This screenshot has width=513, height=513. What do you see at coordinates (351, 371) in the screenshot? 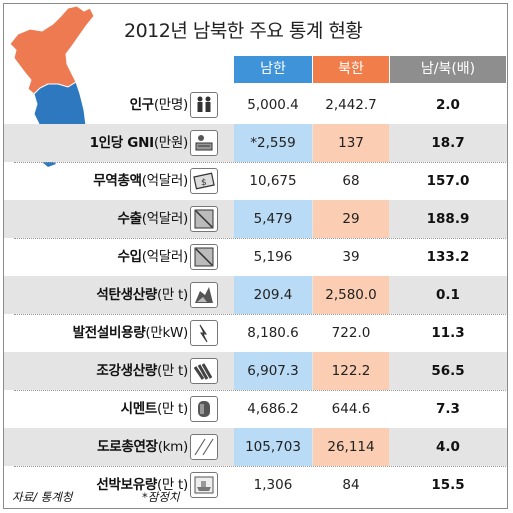
I see `north-value: 122.2` at bounding box center [351, 371].